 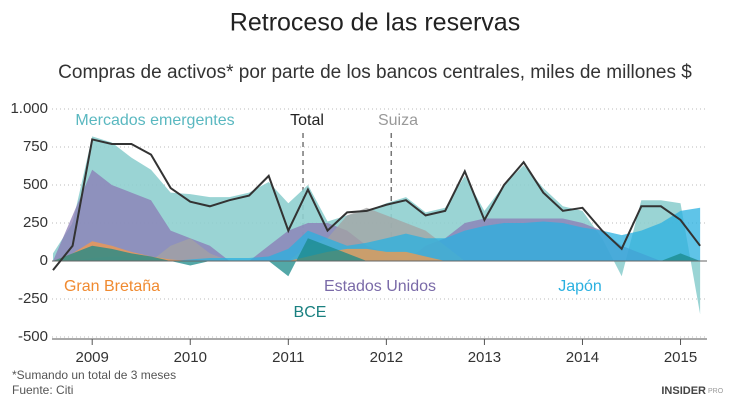 I want to click on series-label: Suiza, so click(x=398, y=120).